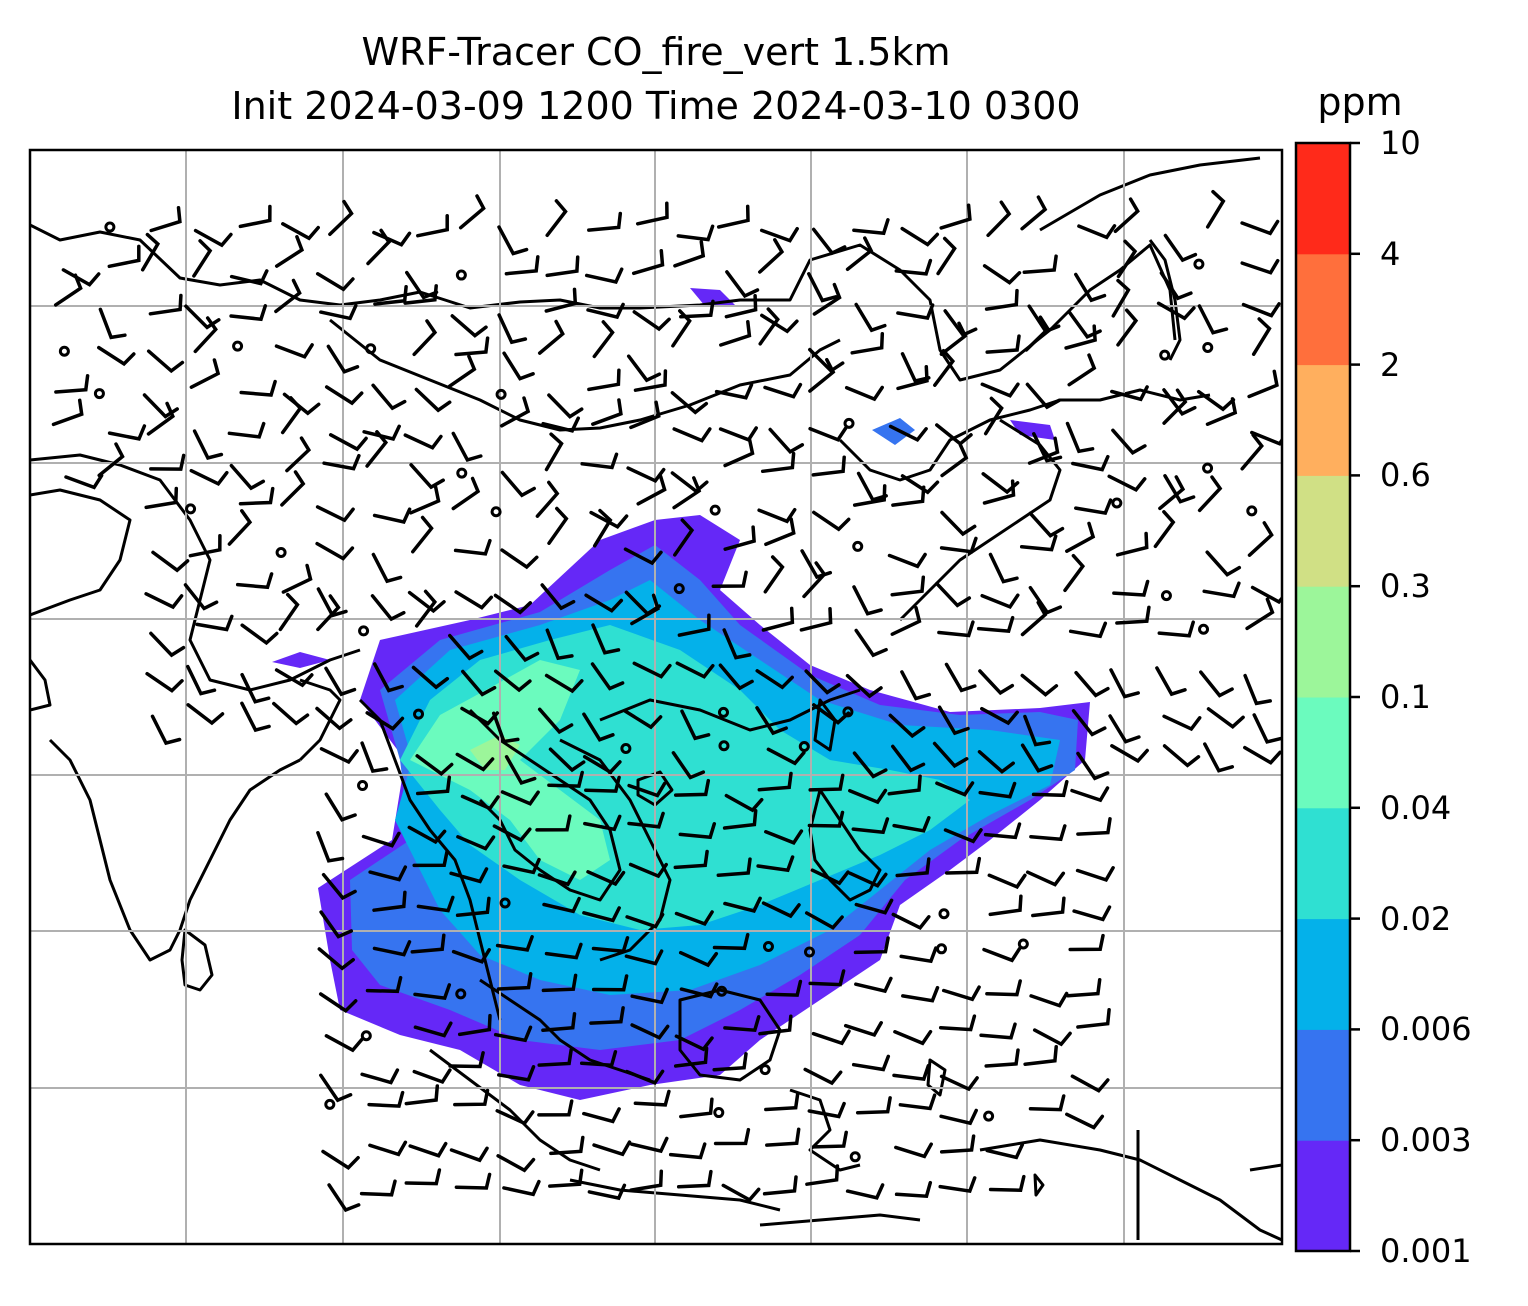  What do you see at coordinates (1327, 697) in the screenshot?
I see `colorbar` at bounding box center [1327, 697].